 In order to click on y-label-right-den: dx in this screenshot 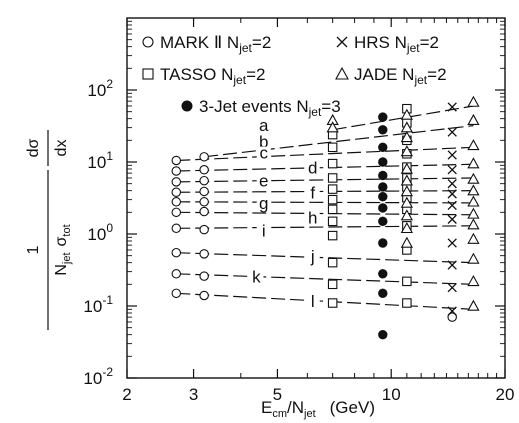, I will do `click(61, 148)`.